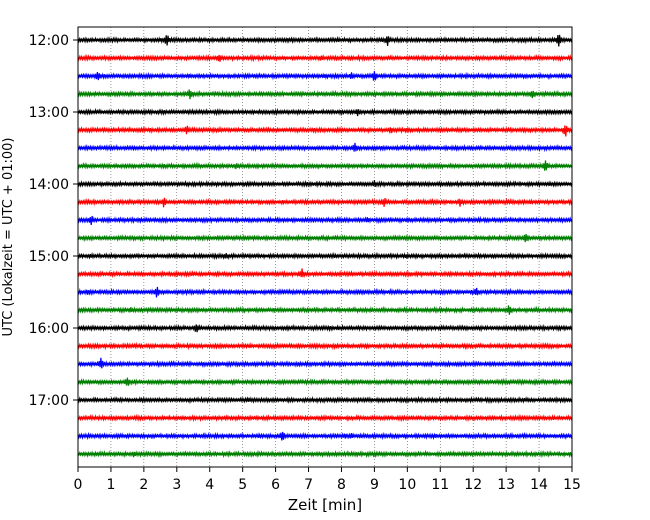  Describe the element at coordinates (49, 41) in the screenshot. I see `y-tick-label: 12:00` at that location.